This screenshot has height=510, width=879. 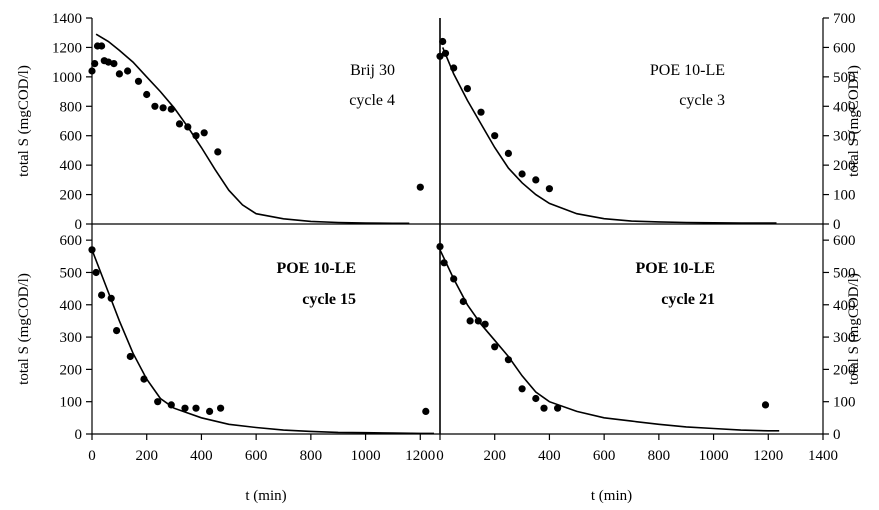 What do you see at coordinates (702, 100) in the screenshot?
I see `panel-annotation: cycle 3` at bounding box center [702, 100].